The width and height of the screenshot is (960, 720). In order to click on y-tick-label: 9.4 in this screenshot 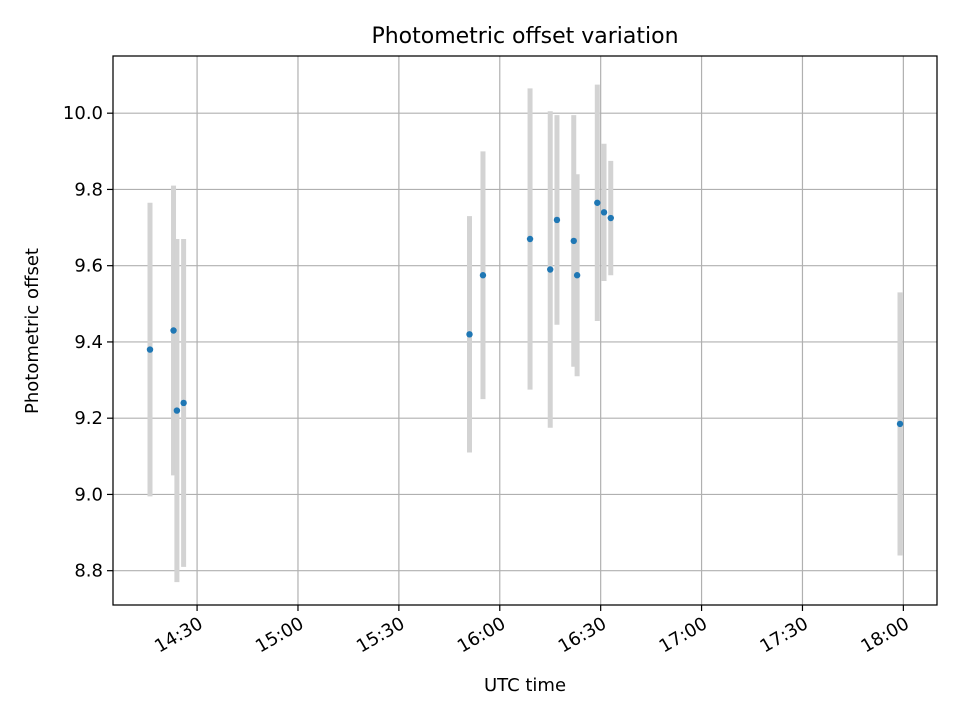, I will do `click(88, 342)`.